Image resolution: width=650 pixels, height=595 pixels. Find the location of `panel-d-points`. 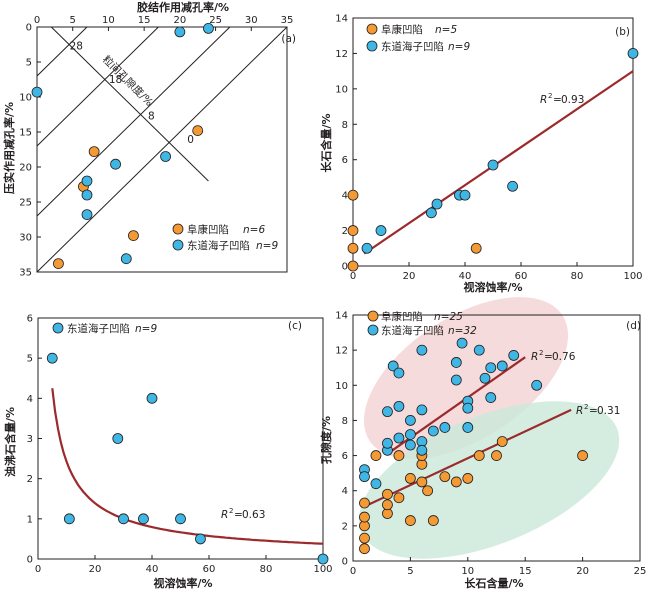

panel-d-points is located at coordinates (473, 446).